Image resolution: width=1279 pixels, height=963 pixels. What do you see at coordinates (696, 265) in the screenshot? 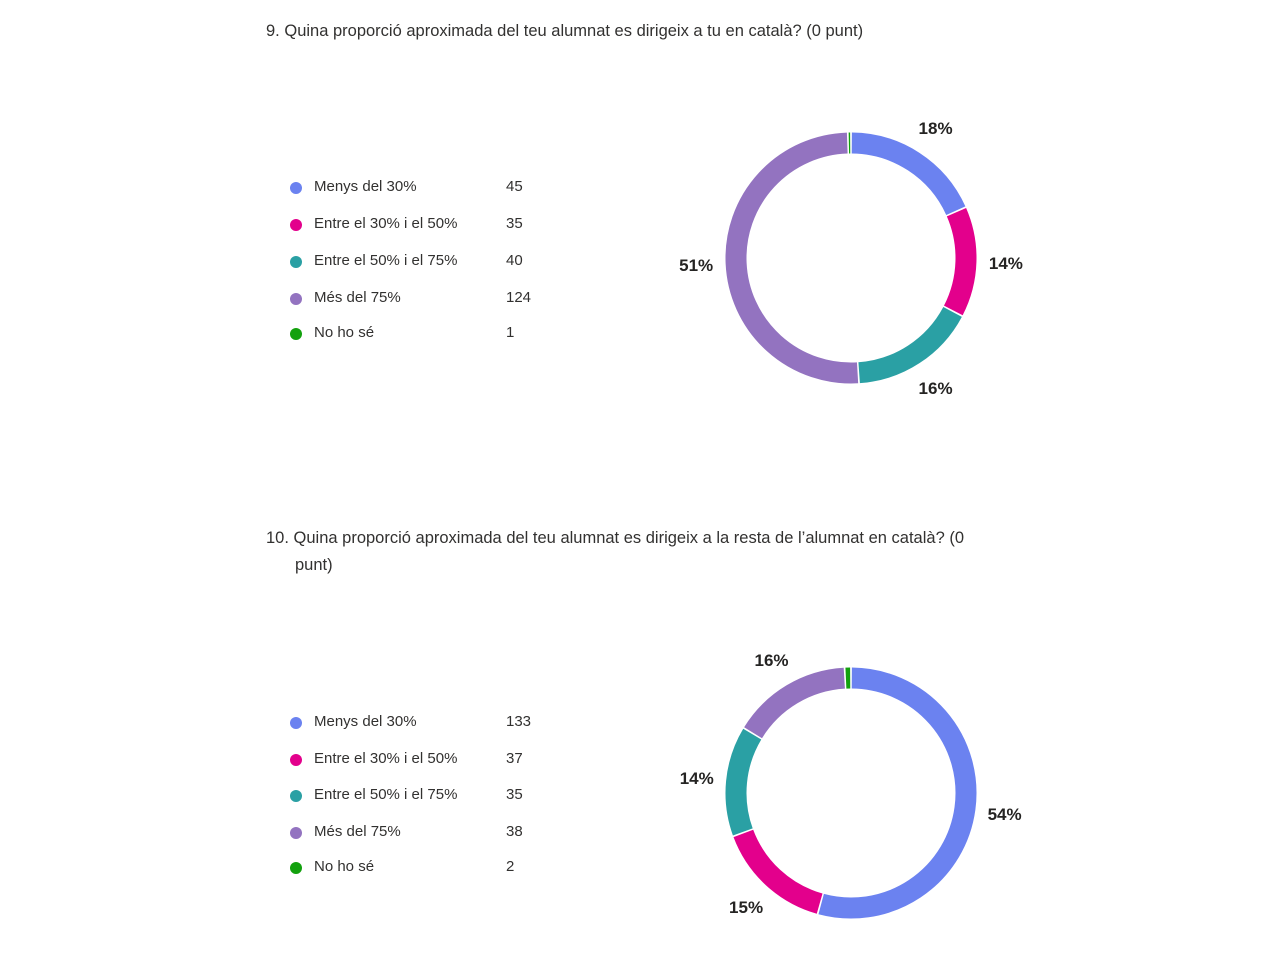
I see `slice-percent-label: 51%` at bounding box center [696, 265].